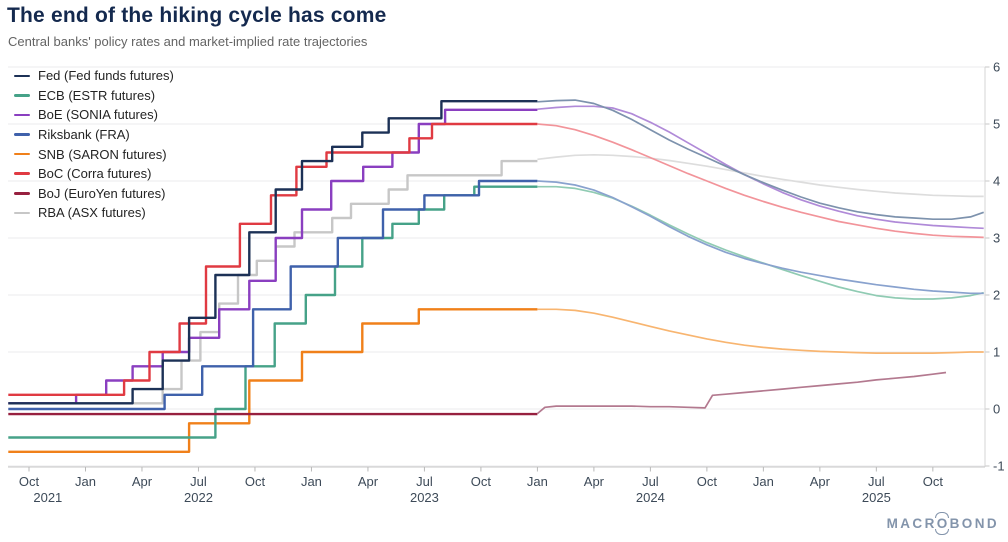 The height and width of the screenshot is (542, 1008). What do you see at coordinates (999, 466) in the screenshot?
I see `svg-text: -1` at bounding box center [999, 466].